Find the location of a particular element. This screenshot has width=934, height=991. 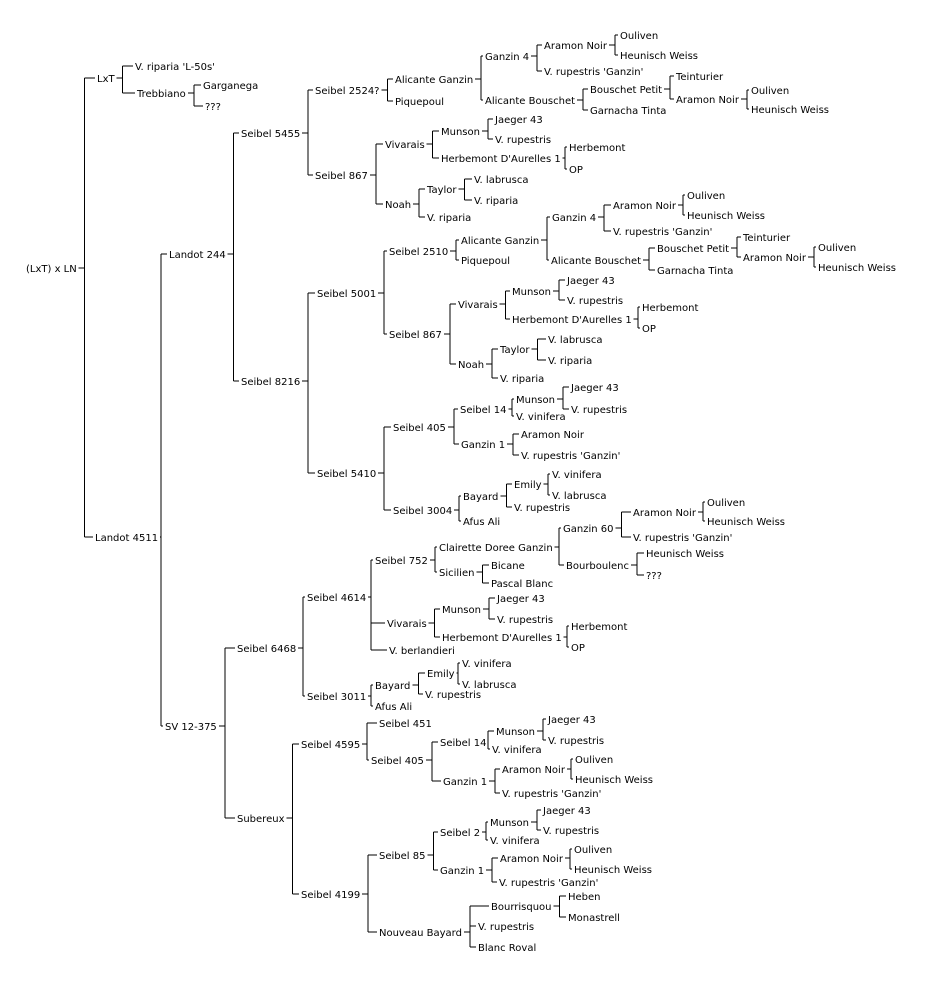

tree-node-seibel-4595: Seibel 4595 is located at coordinates (330, 745).